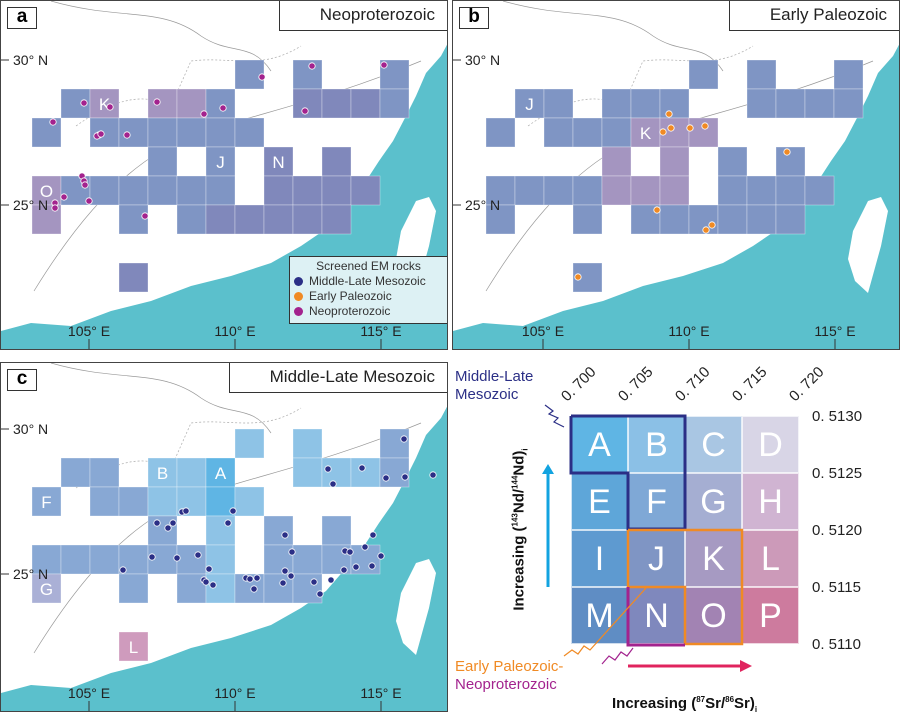  I want to click on boundary-line, so click(613, 36).